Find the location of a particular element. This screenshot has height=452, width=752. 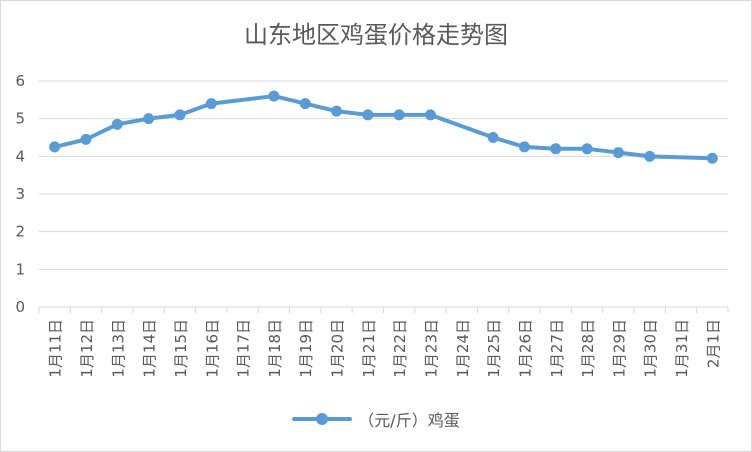

chart-title: 山东地区鸡蛋价格走势图 is located at coordinates (376, 35).